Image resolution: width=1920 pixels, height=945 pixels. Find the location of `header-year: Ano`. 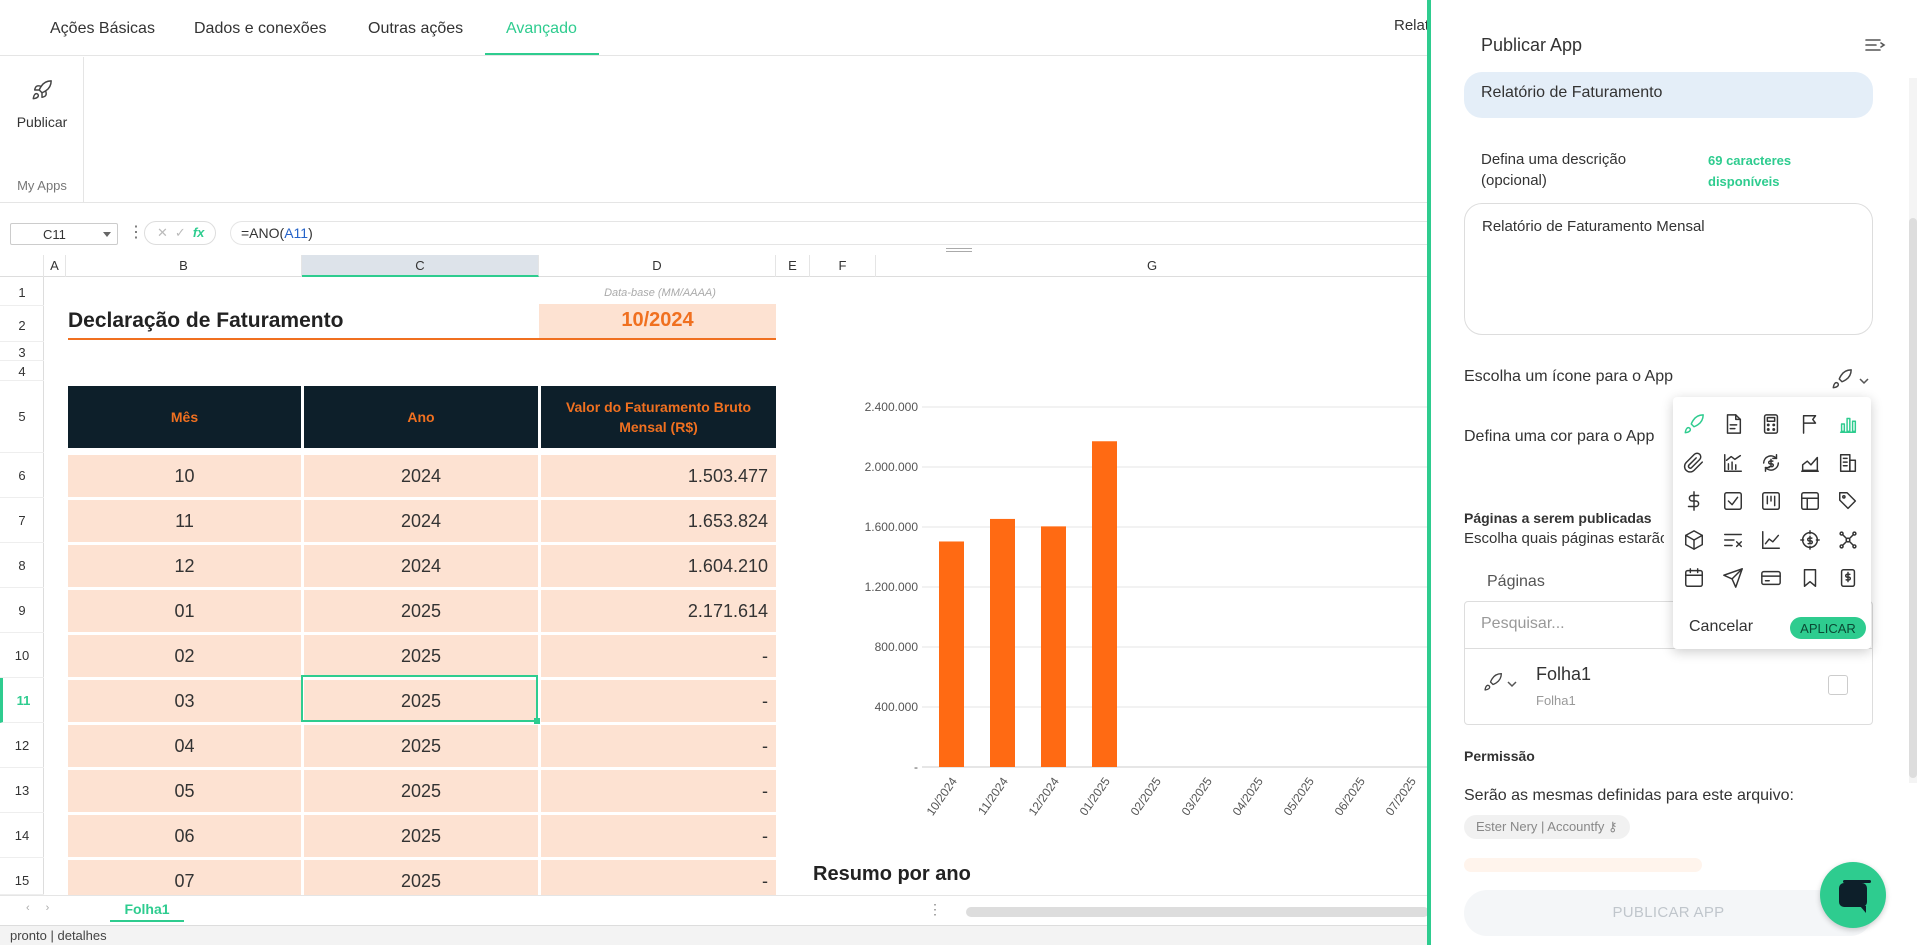

header-year: Ano is located at coordinates (421, 417).